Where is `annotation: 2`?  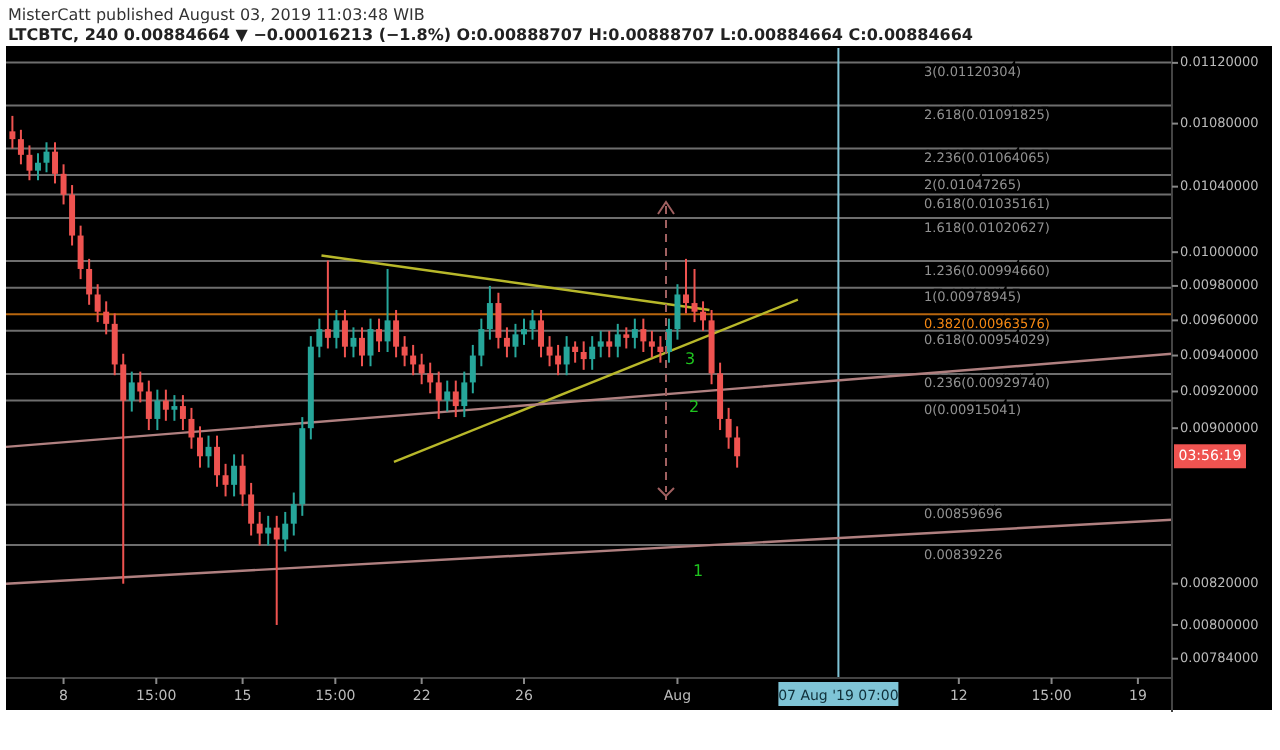
annotation: 2 is located at coordinates (694, 407).